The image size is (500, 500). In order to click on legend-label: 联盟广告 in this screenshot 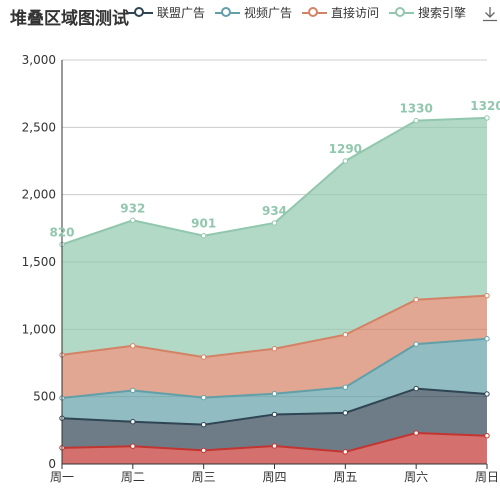, I will do `click(181, 13)`.